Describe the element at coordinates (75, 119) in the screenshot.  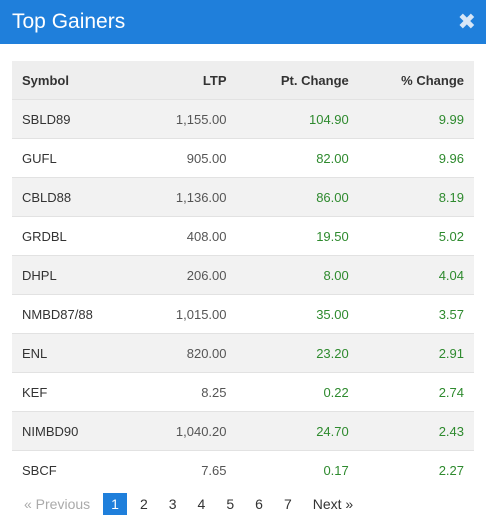
I see `symbol-cell: SBLD89` at that location.